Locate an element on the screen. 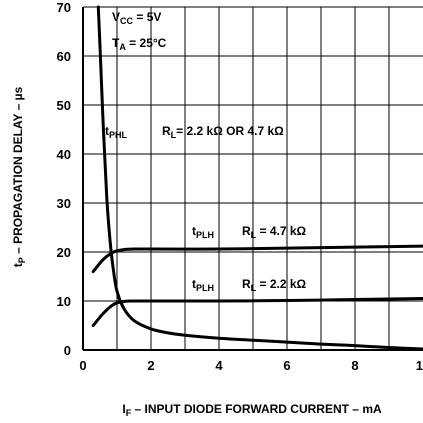  y-tick-label: 50 is located at coordinates (64, 105).